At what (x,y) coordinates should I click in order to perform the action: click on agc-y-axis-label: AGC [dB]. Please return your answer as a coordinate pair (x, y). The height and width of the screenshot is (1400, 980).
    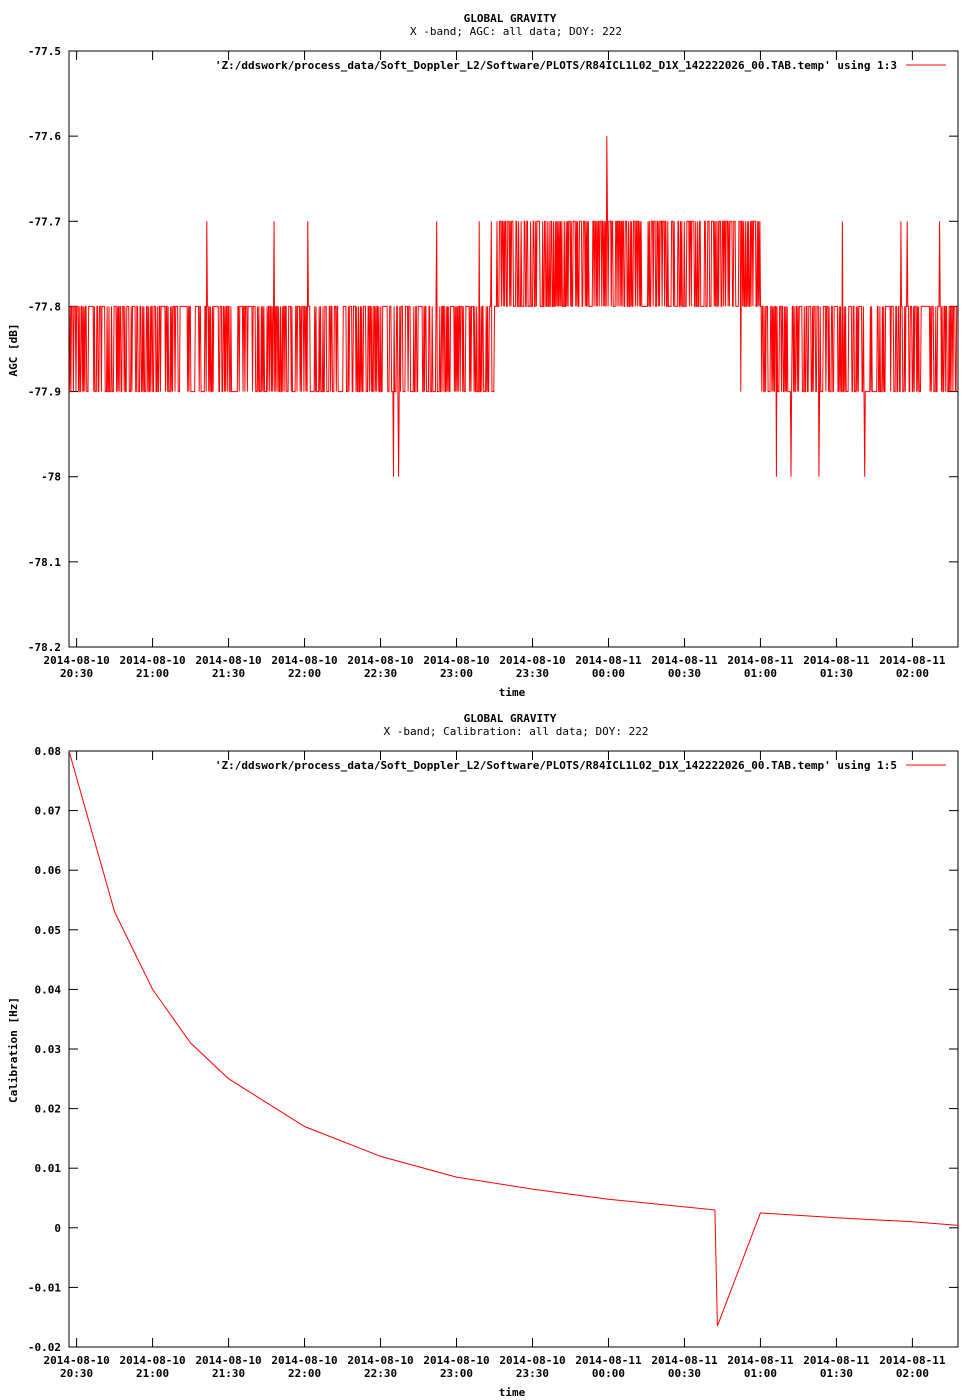
    Looking at the image, I should click on (13, 350).